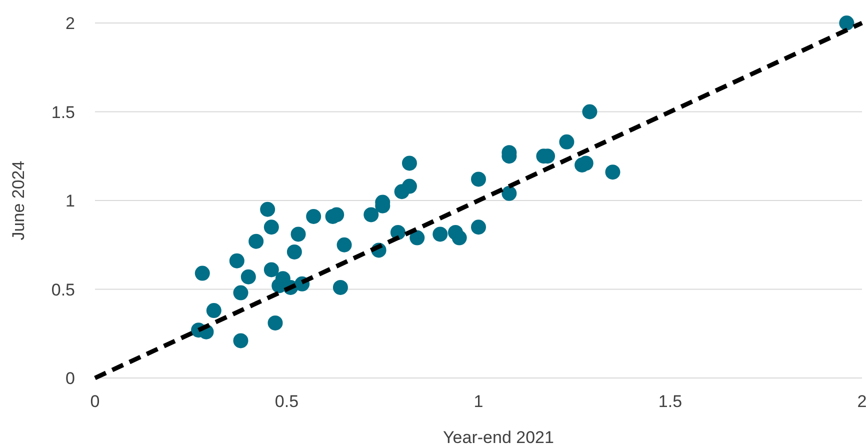 The height and width of the screenshot is (447, 866). I want to click on x-tick-label: 1.5, so click(670, 401).